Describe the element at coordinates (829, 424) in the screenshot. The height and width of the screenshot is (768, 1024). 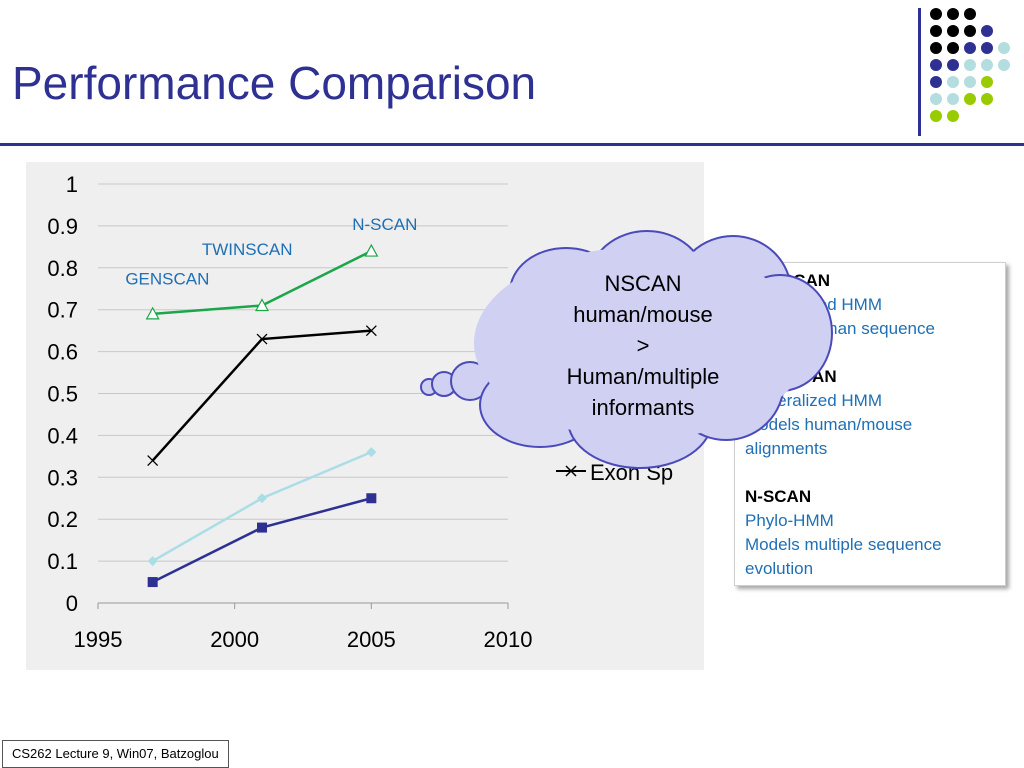
I see `info-line: Models human/mouse` at that location.